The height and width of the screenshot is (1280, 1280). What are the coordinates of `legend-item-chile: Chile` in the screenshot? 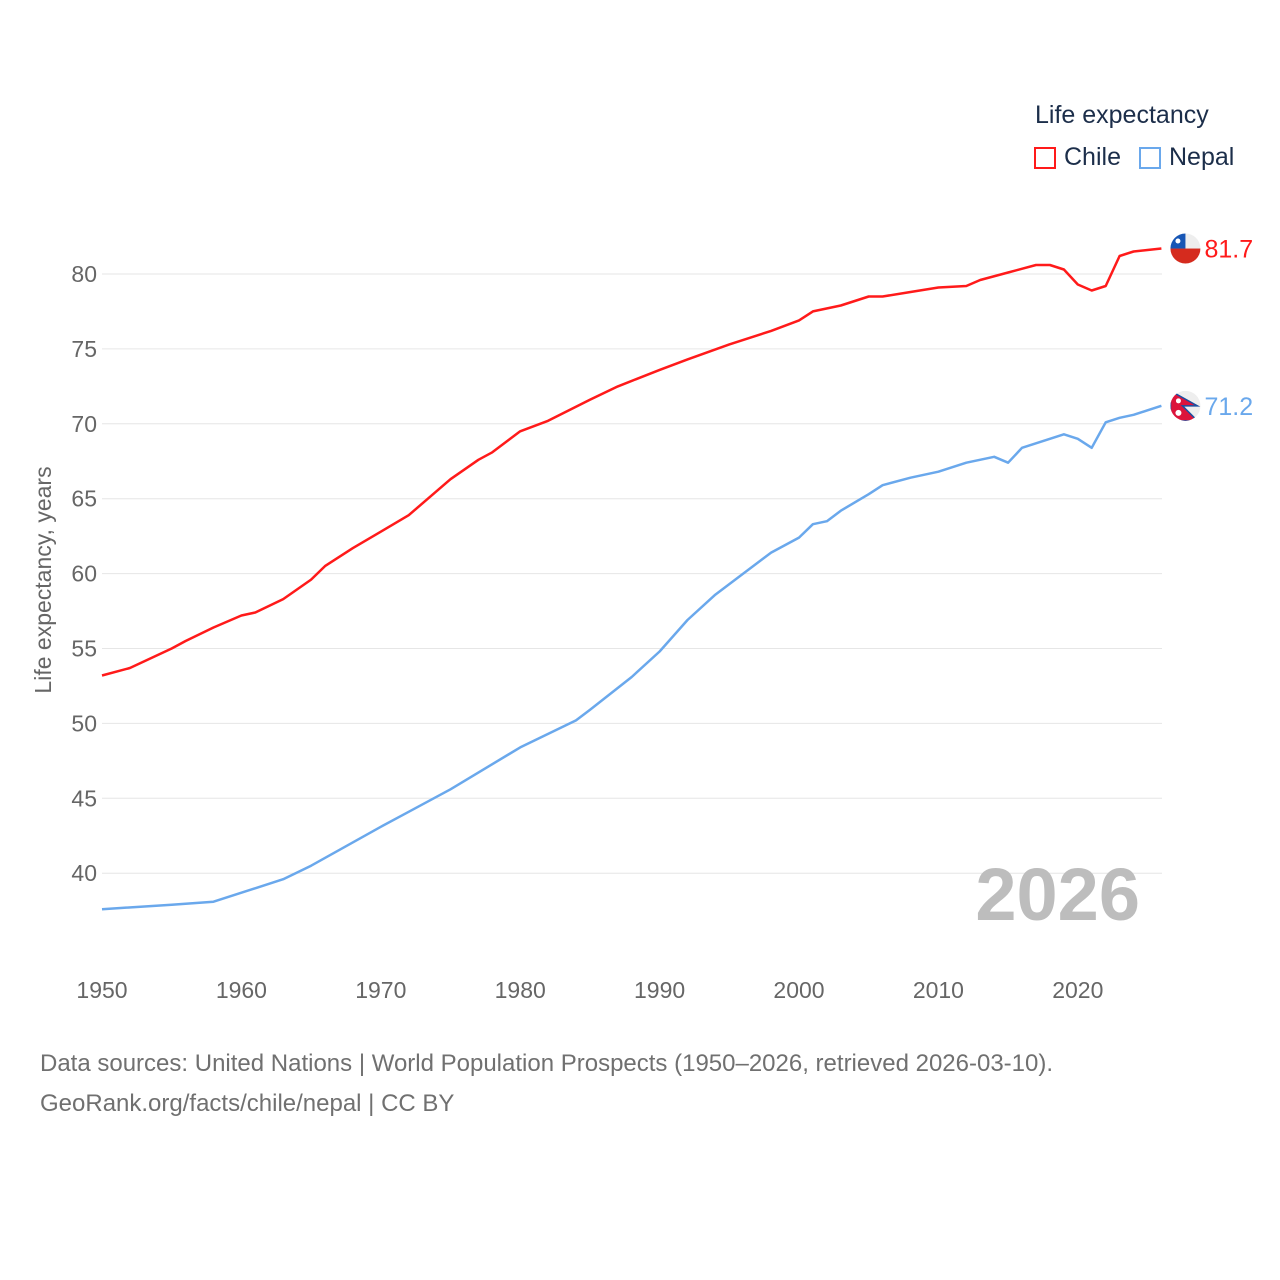 It's located at (1077, 157).